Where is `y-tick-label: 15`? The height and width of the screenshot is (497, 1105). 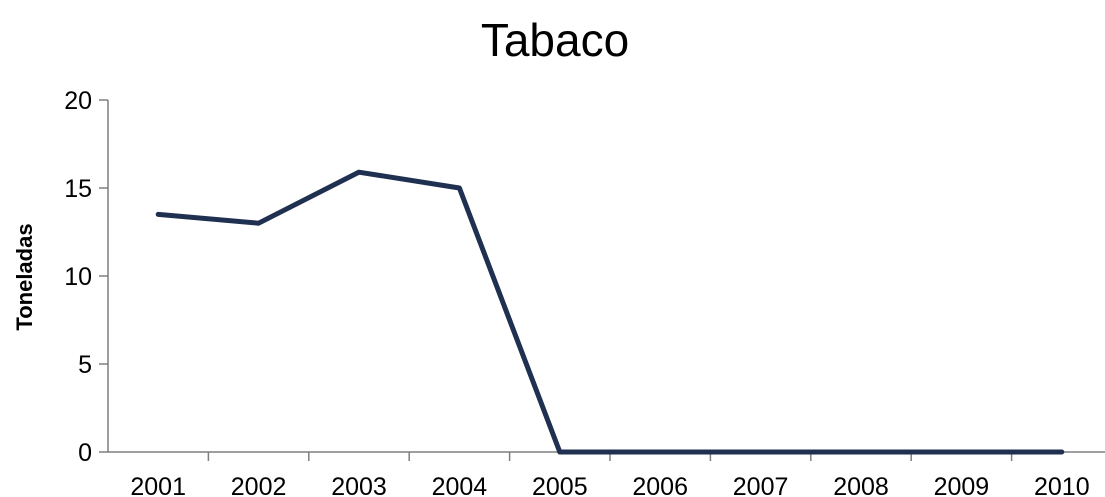 y-tick-label: 15 is located at coordinates (78, 189).